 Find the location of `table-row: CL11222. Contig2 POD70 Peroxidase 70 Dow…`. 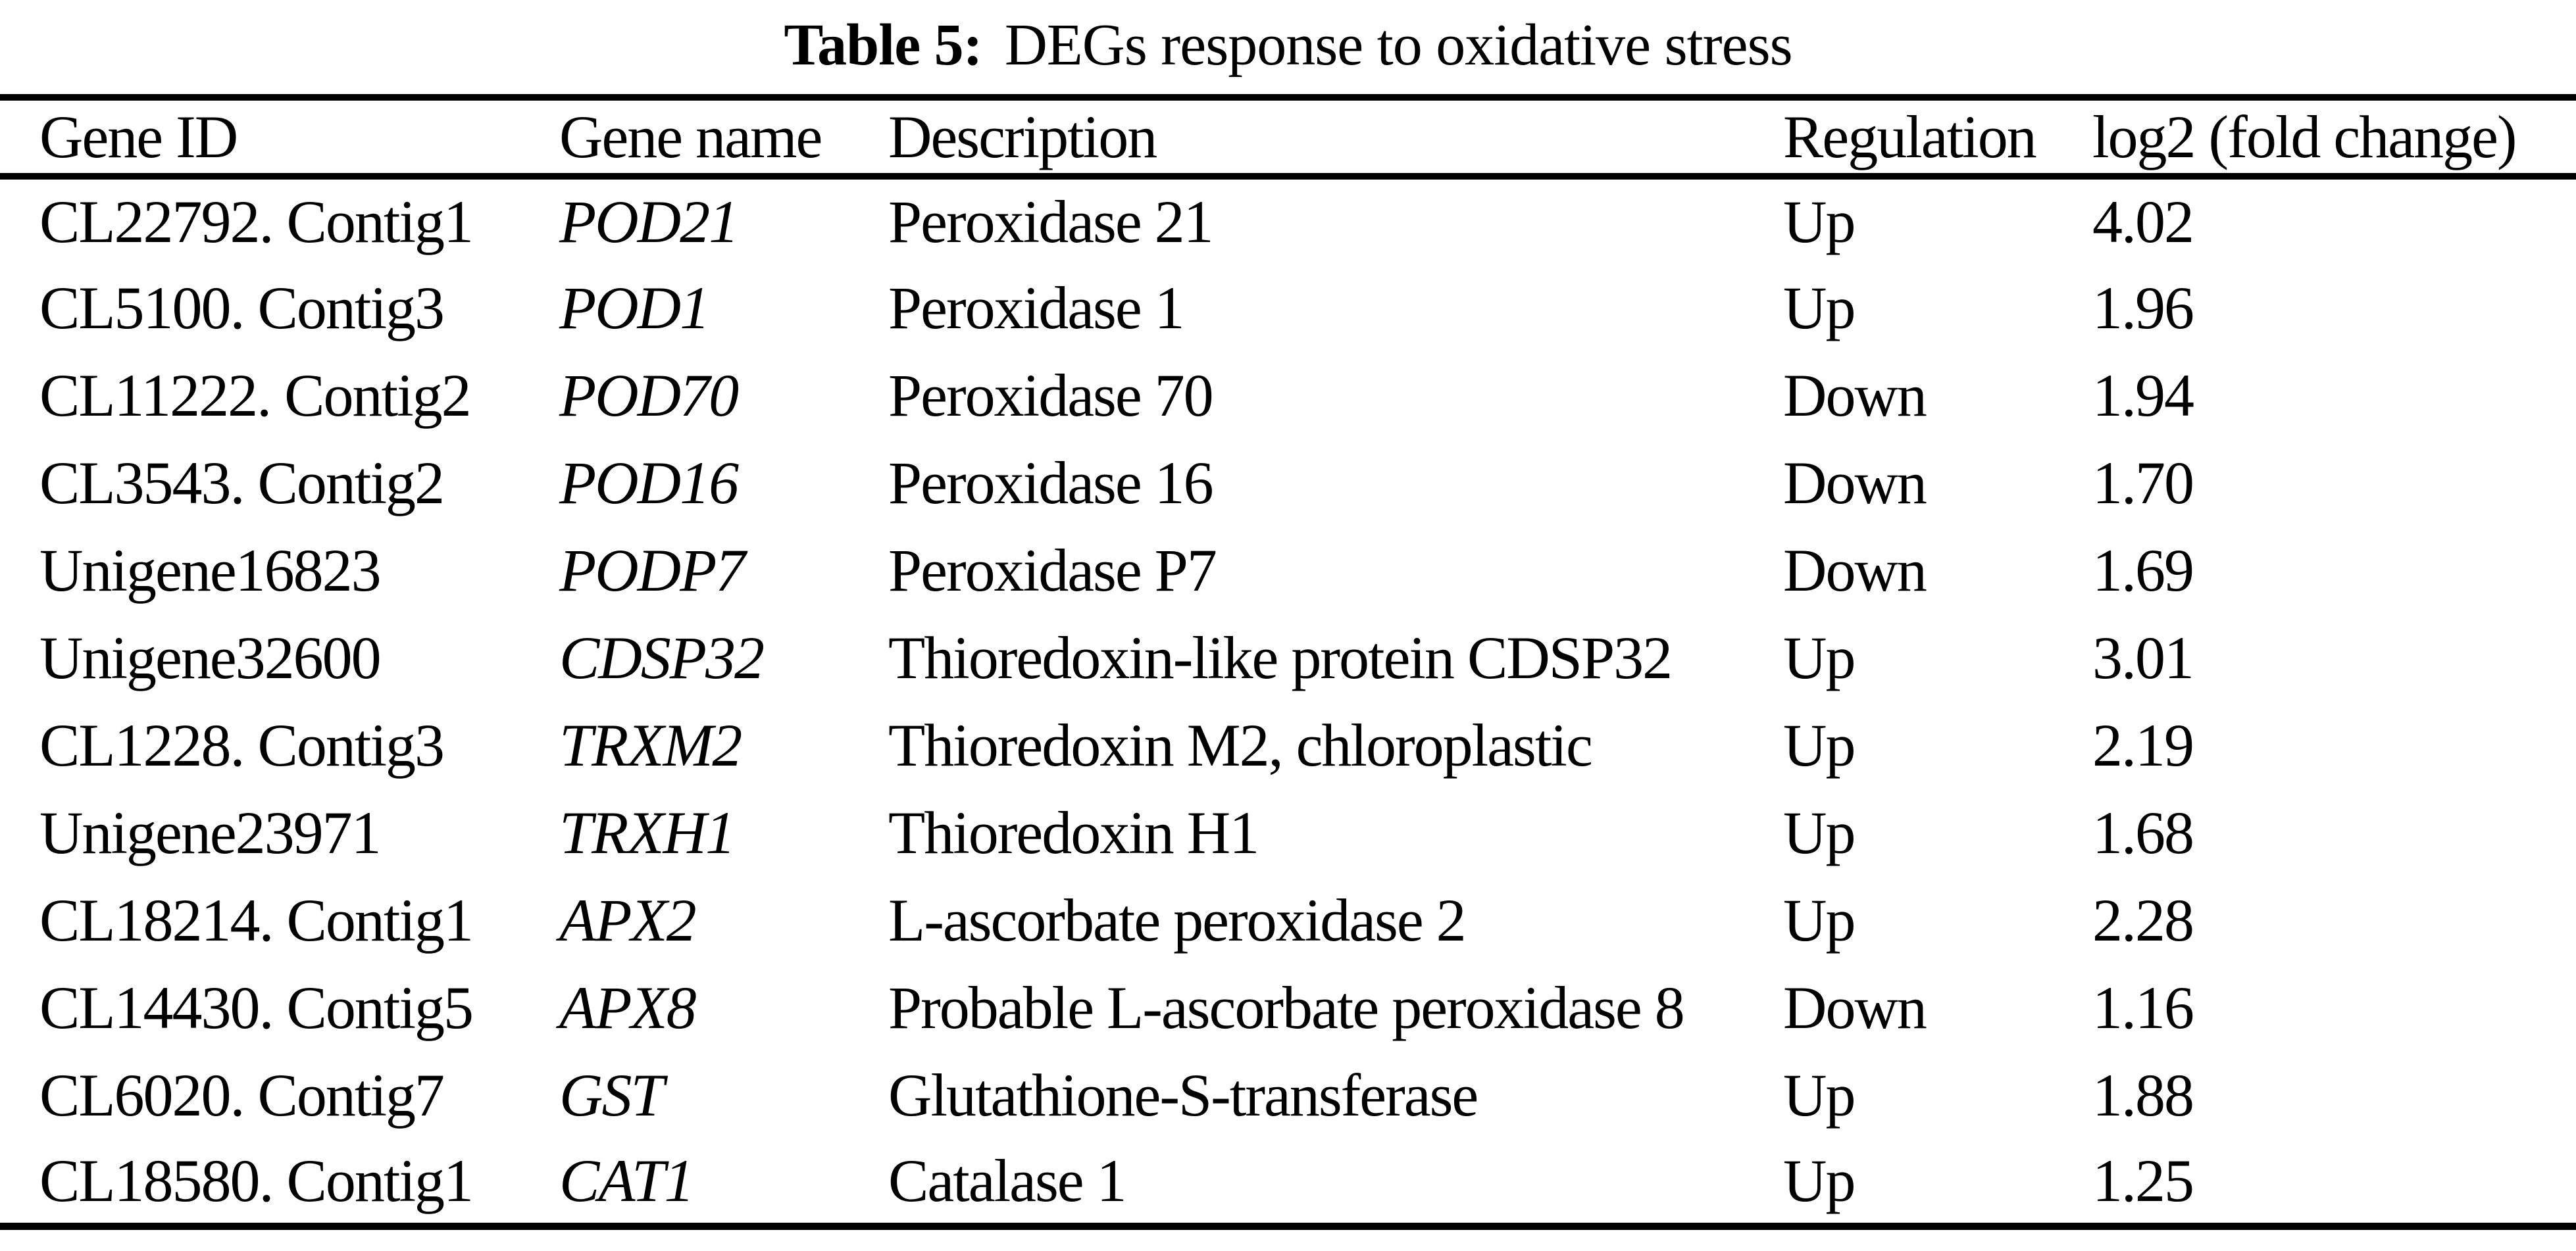

table-row: CL11222. Contig2 POD70 Peroxidase 70 Dow… is located at coordinates (1288, 395).